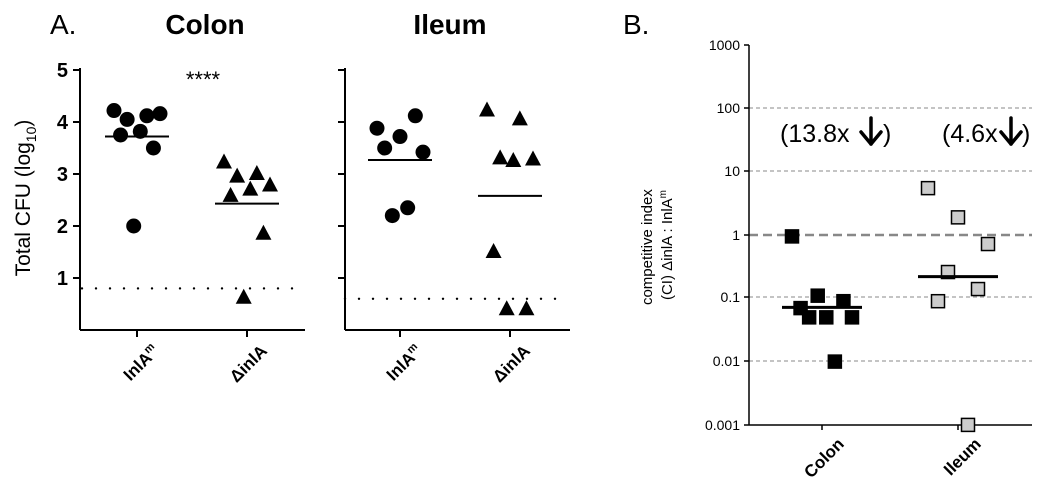  Describe the element at coordinates (890, 234) in the screenshot. I see `panel-b-grid` at that location.